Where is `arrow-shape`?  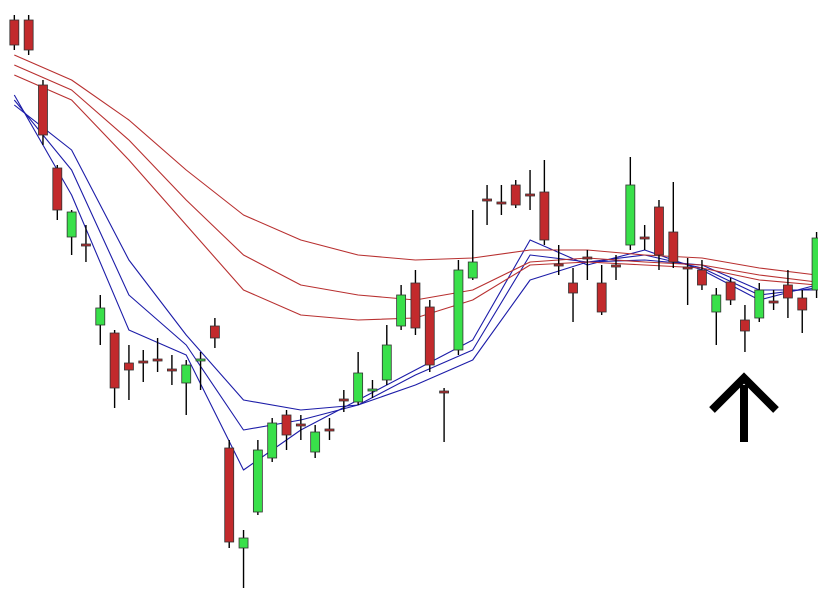
arrow-shape is located at coordinates (744, 407).